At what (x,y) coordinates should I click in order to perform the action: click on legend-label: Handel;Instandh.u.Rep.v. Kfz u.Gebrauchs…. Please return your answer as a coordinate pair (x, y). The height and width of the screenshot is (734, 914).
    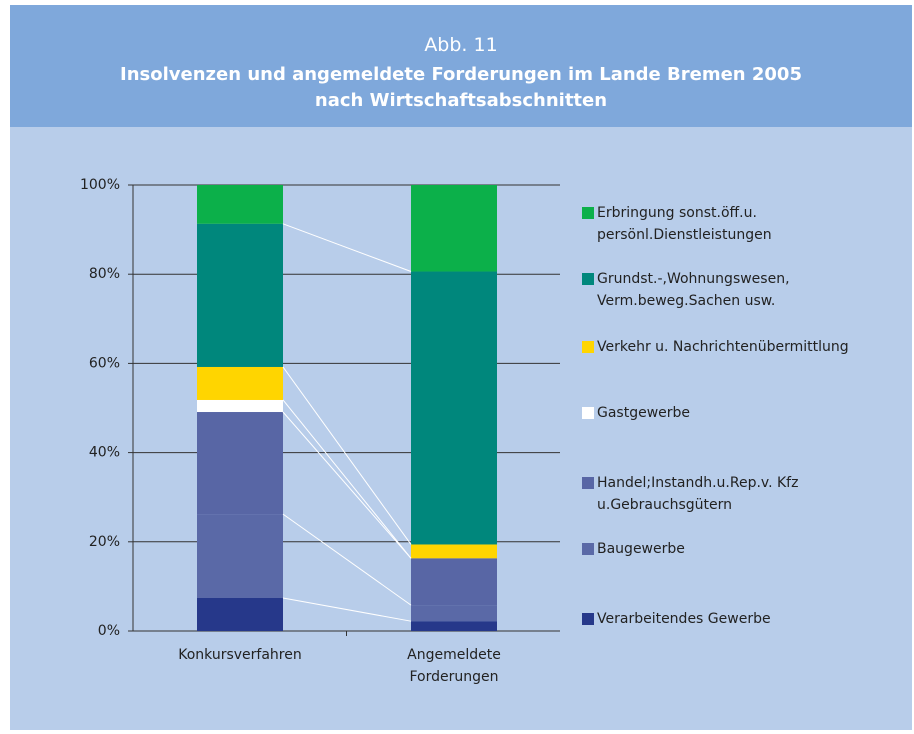
    Looking at the image, I should click on (698, 494).